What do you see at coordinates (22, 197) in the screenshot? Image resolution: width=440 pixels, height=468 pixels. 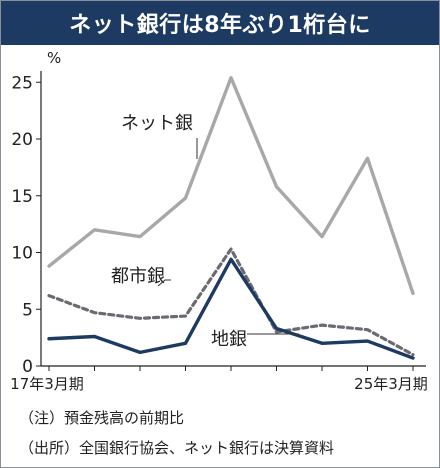 I see `y-tick-label: 15` at bounding box center [22, 197].